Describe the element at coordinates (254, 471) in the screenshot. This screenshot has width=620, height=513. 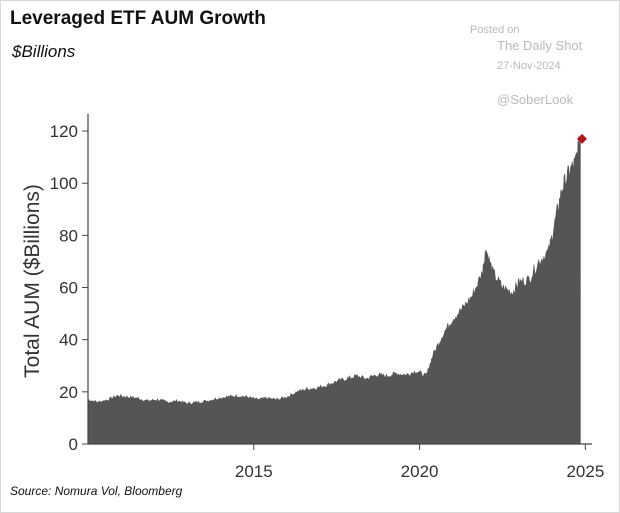
I see `x-tick-label: 2015` at that location.